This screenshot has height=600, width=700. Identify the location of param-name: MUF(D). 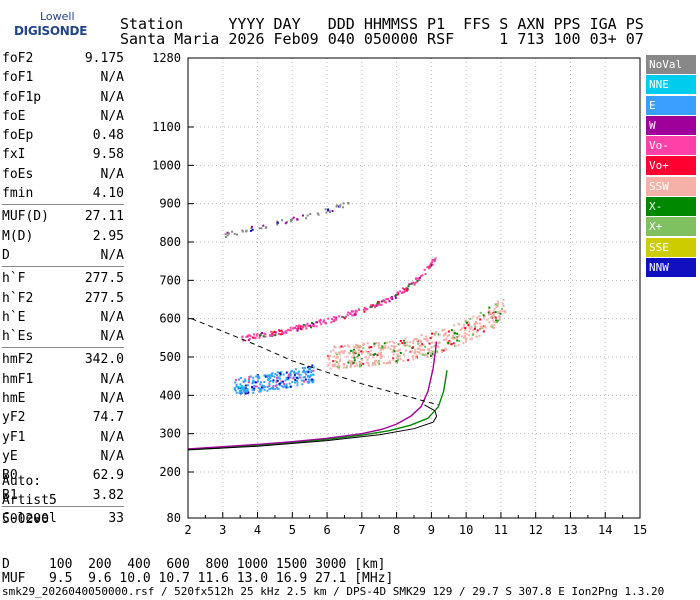
(25, 217).